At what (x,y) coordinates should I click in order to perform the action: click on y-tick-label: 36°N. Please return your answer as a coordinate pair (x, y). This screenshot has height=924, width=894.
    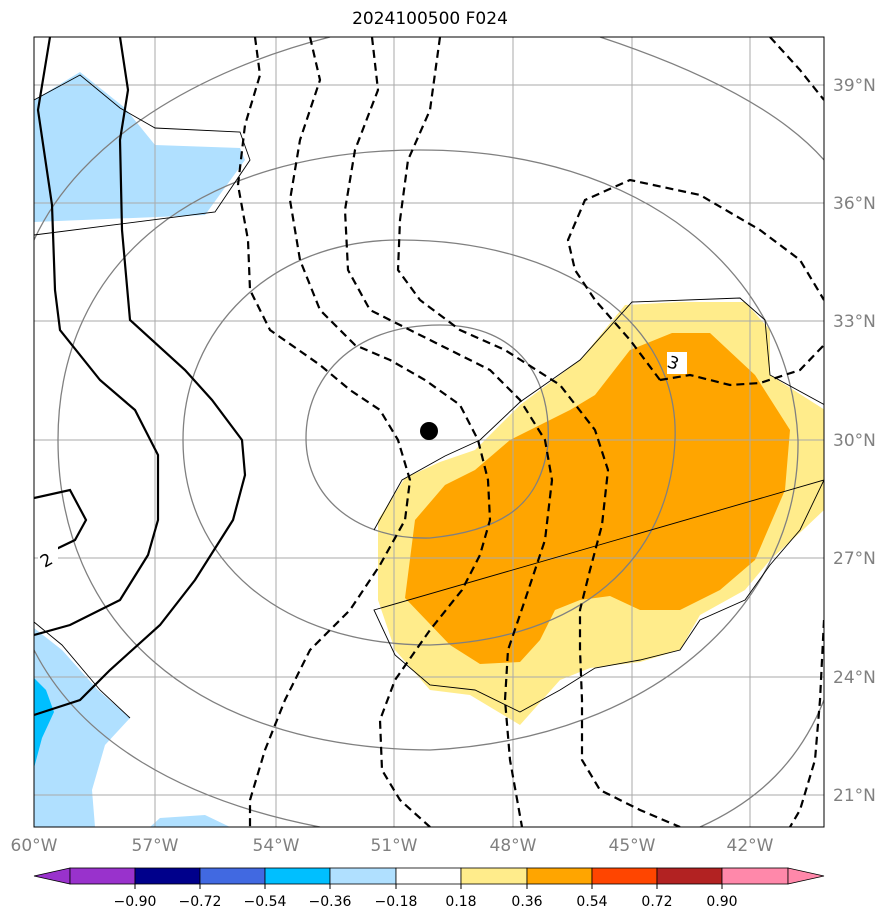
    Looking at the image, I should click on (854, 204).